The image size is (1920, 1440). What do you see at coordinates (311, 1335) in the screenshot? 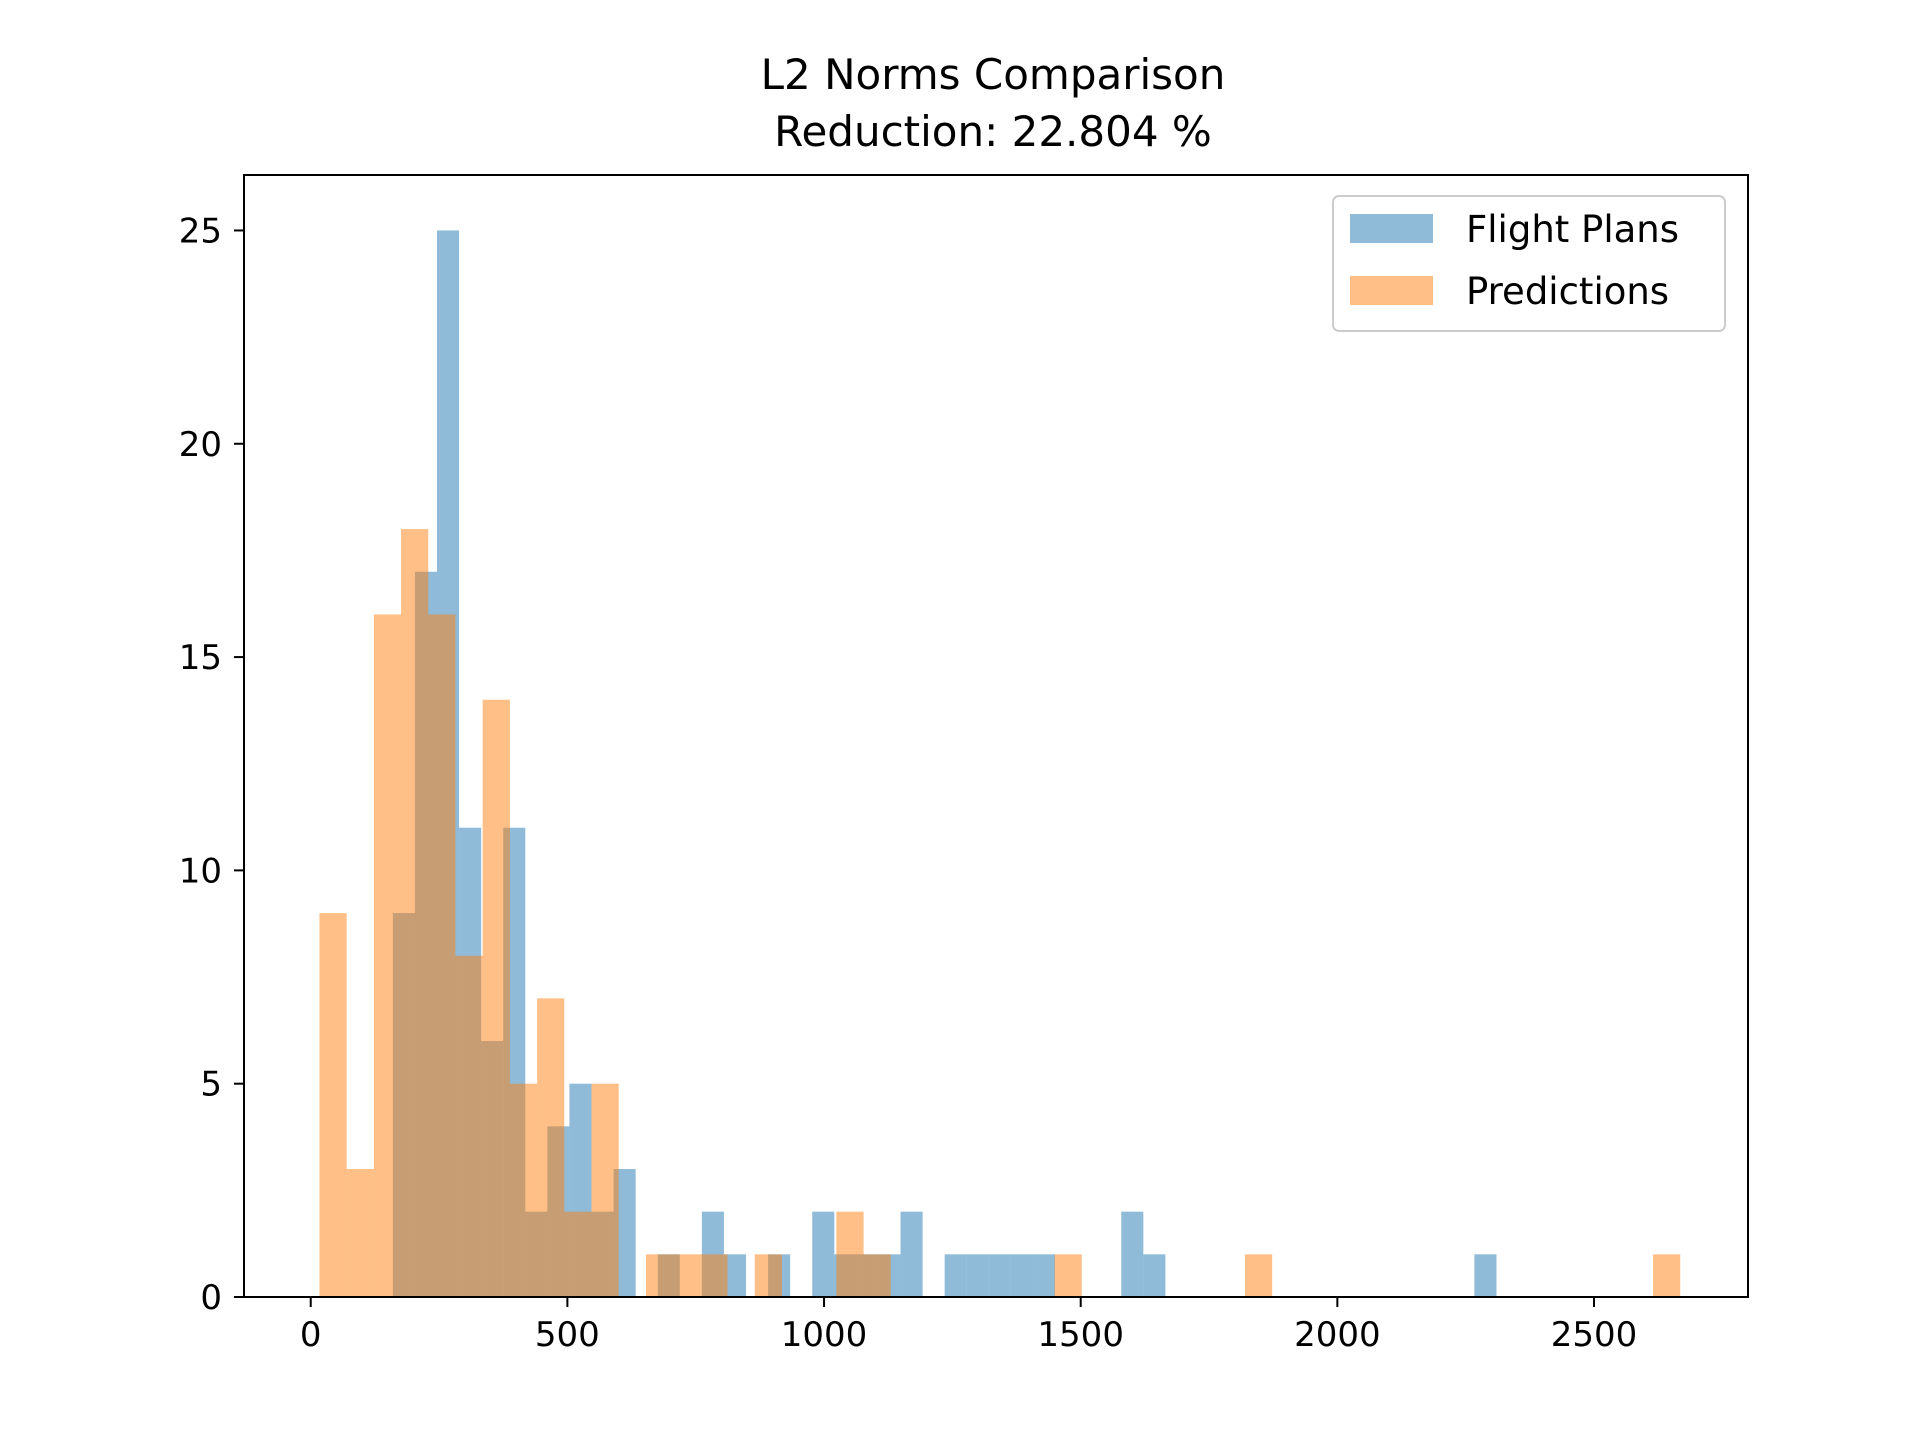
I see `x-tick-label: 0` at bounding box center [311, 1335].